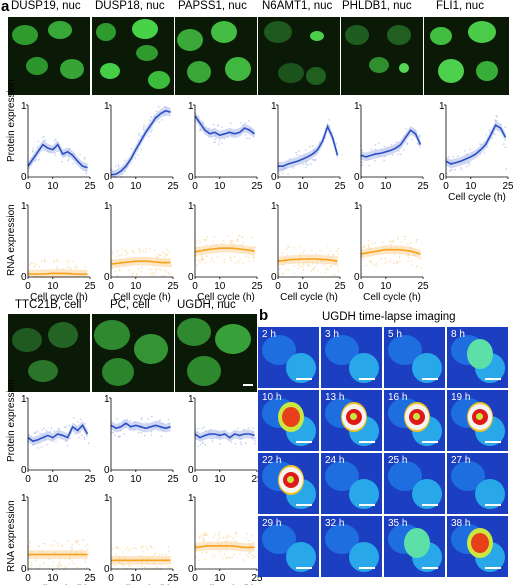 The height and width of the screenshot is (585, 513). What do you see at coordinates (58, 273) in the screenshot?
I see `dusp19-rna-line` at bounding box center [58, 273].